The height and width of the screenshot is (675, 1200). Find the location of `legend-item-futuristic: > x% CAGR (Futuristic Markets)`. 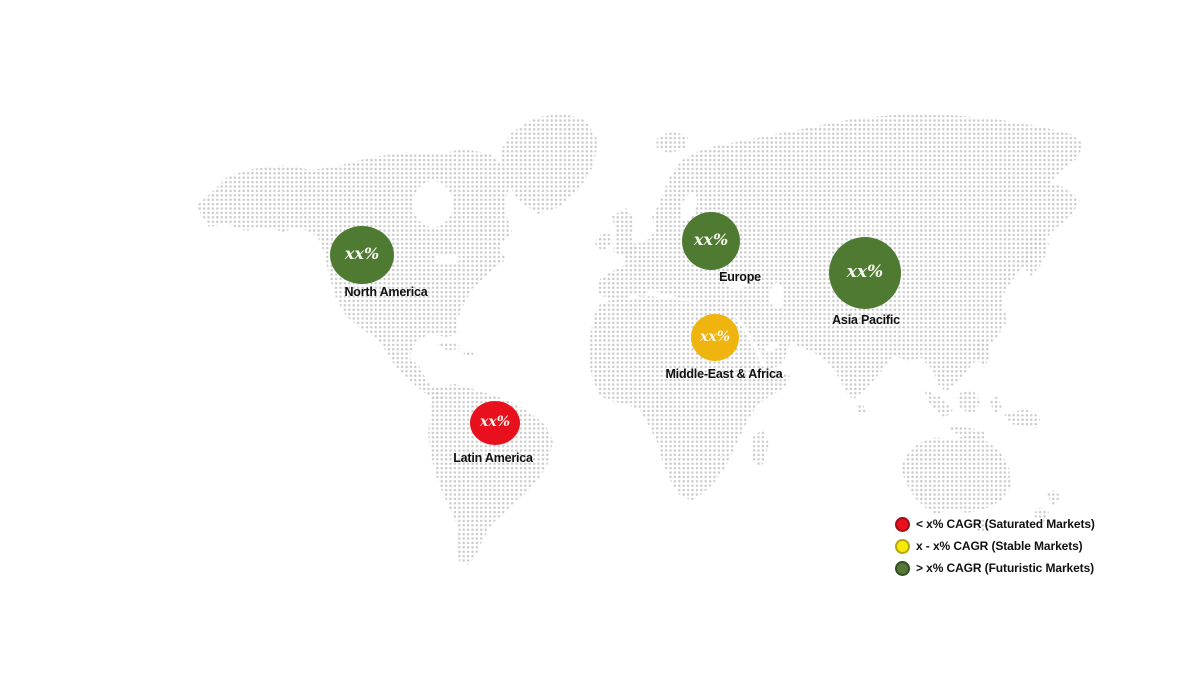

legend-item-futuristic: > x% CAGR (Futuristic Markets) is located at coordinates (995, 568).